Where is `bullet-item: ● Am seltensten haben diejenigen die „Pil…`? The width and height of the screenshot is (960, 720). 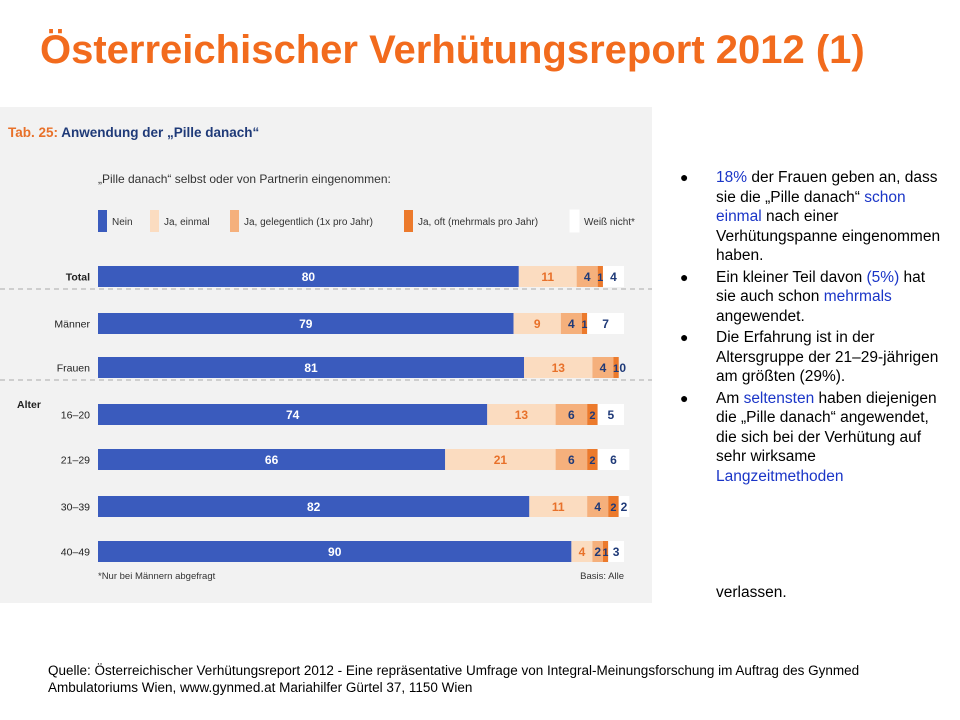
bullet-item: ● Am seltensten haben diejenigen die „Pil… is located at coordinates (811, 438).